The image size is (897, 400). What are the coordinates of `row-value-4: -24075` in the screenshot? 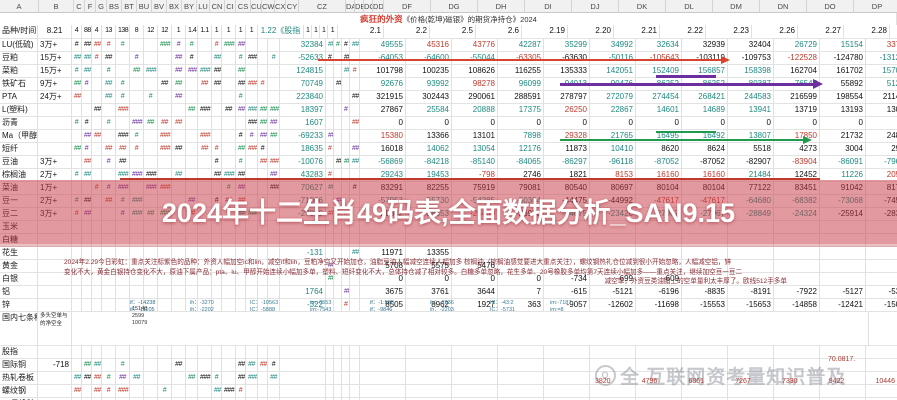 It's located at (567, 214).